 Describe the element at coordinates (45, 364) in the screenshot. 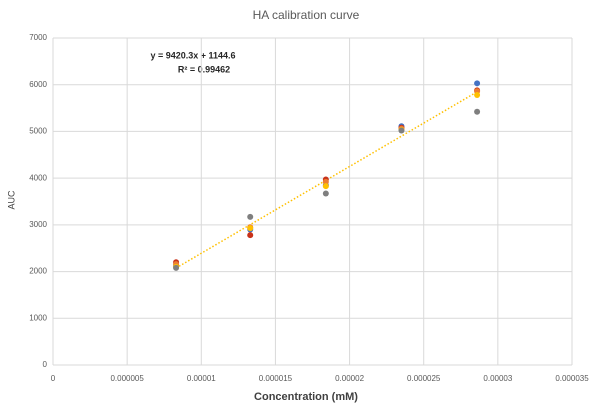

I see `y-tick-label: 0` at that location.